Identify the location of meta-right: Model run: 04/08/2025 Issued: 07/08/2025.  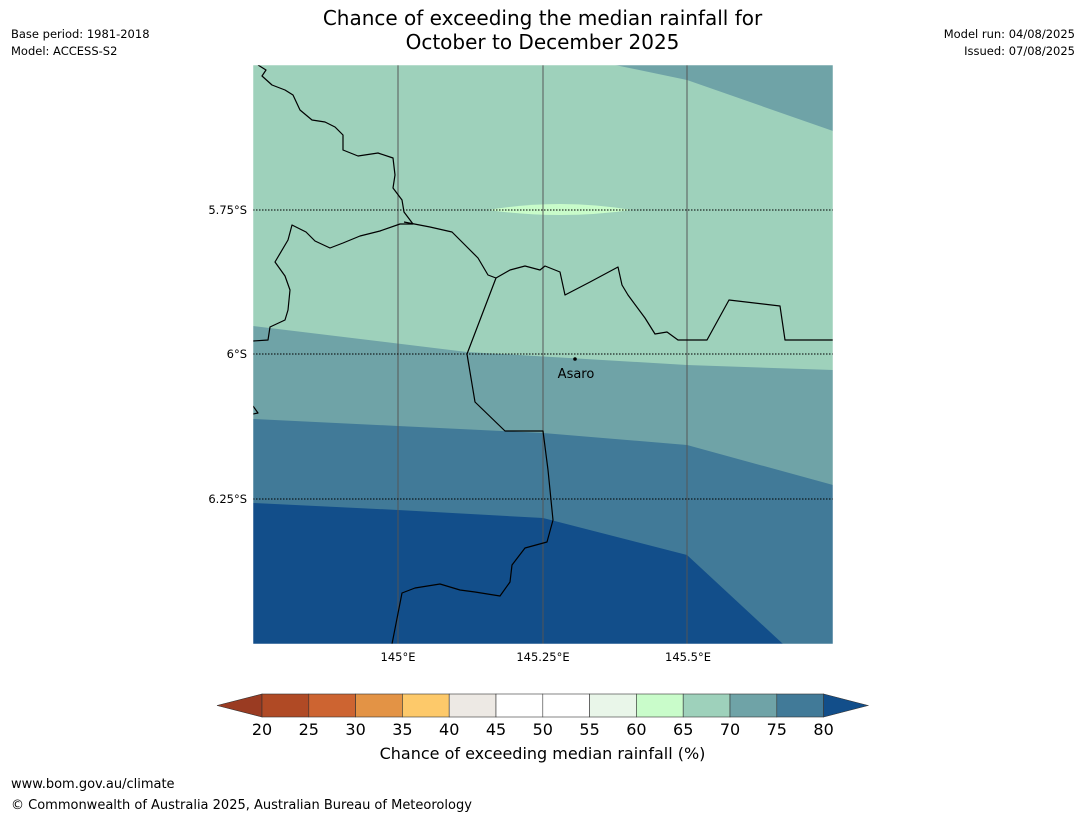
(1009, 43).